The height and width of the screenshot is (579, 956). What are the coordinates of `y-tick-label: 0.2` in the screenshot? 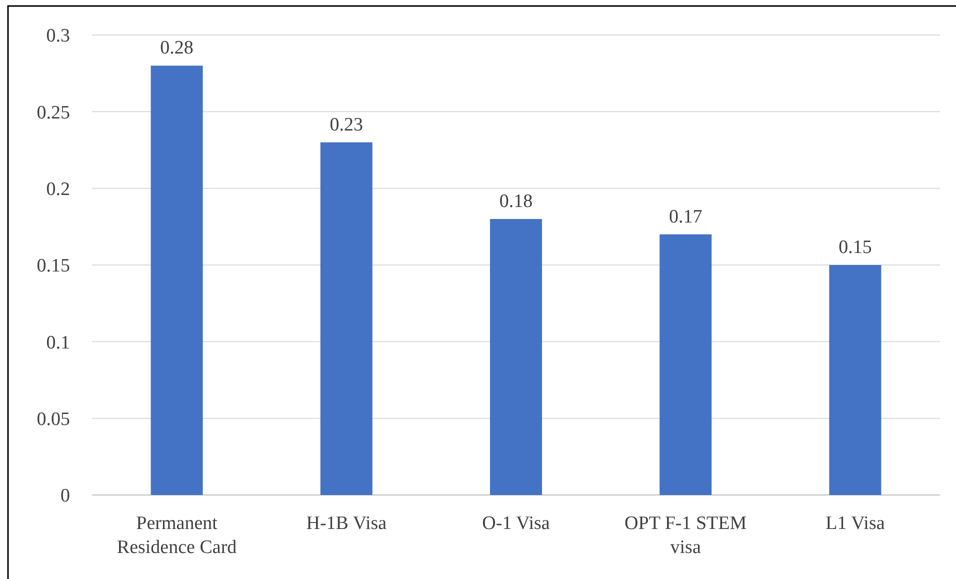 It's located at (58, 189).